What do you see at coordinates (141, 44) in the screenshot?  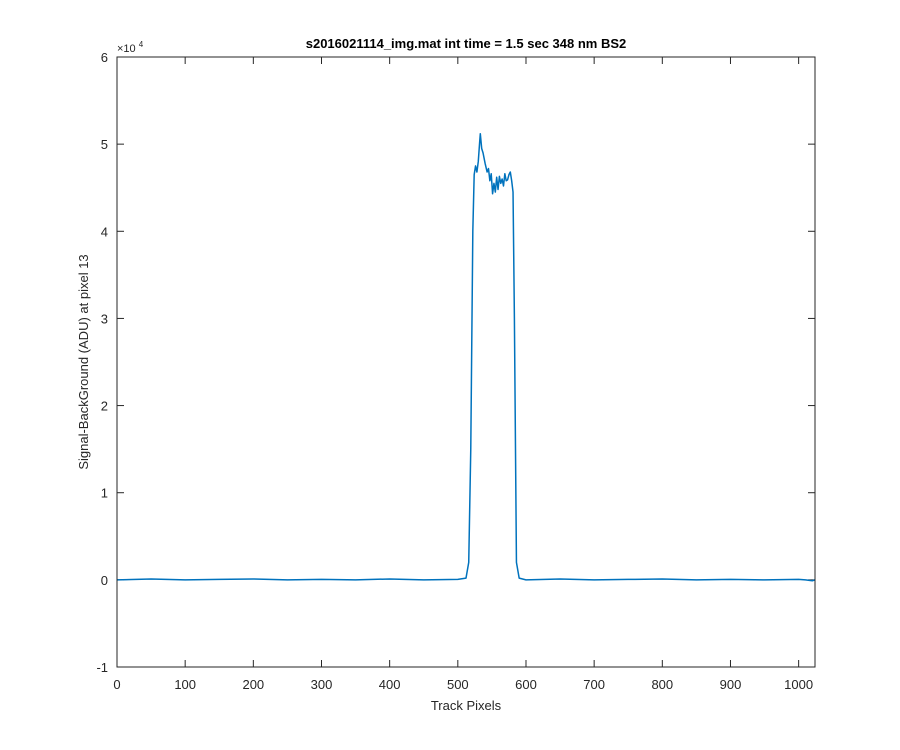 I see `y-exponent-power: 4` at bounding box center [141, 44].